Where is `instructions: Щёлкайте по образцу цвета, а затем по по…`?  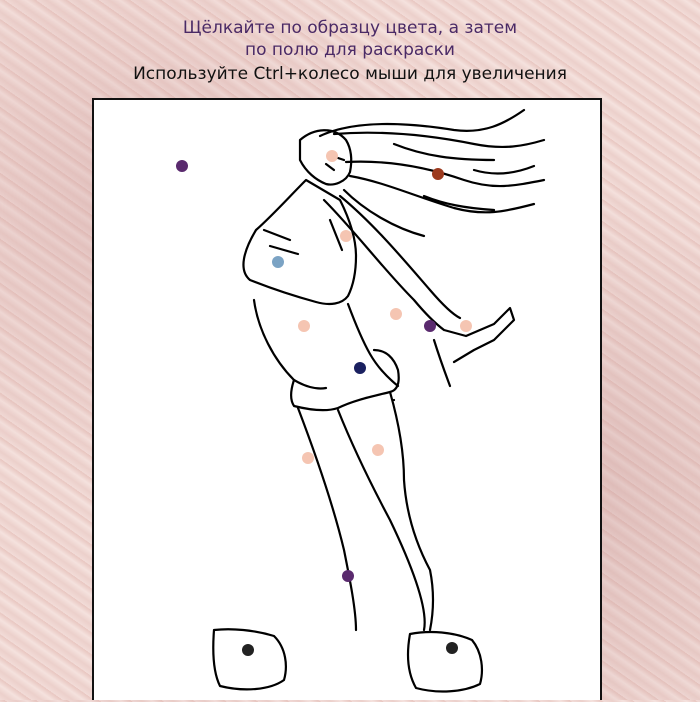 instructions: Щёлкайте по образцу цвета, а затем по по… is located at coordinates (350, 46).